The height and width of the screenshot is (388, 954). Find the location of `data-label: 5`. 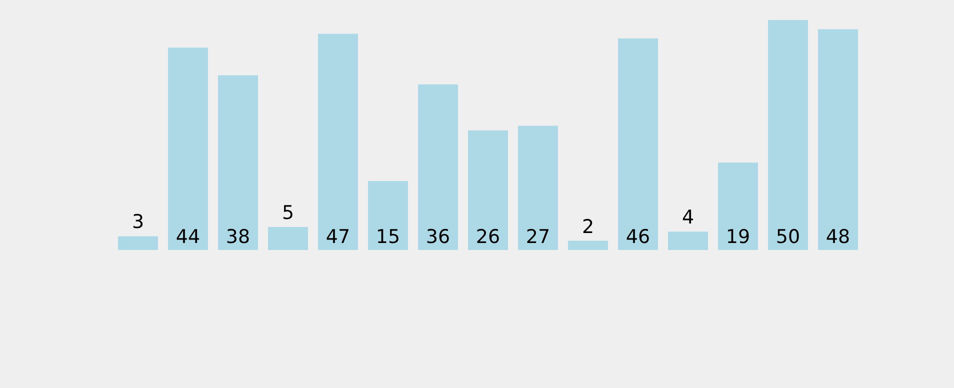

data-label: 5 is located at coordinates (288, 213).